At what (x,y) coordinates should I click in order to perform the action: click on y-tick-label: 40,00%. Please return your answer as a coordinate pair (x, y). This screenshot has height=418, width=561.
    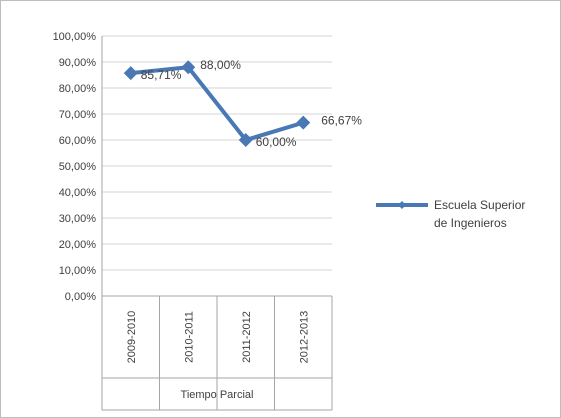
    Looking at the image, I should click on (78, 193).